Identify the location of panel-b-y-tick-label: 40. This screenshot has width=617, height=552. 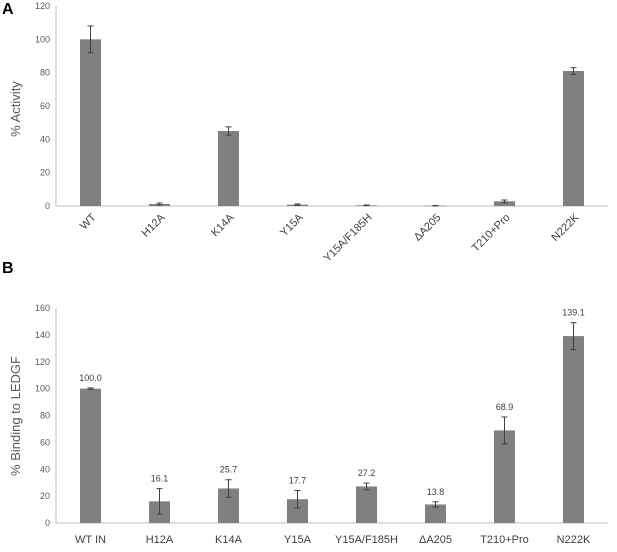
(45, 469).